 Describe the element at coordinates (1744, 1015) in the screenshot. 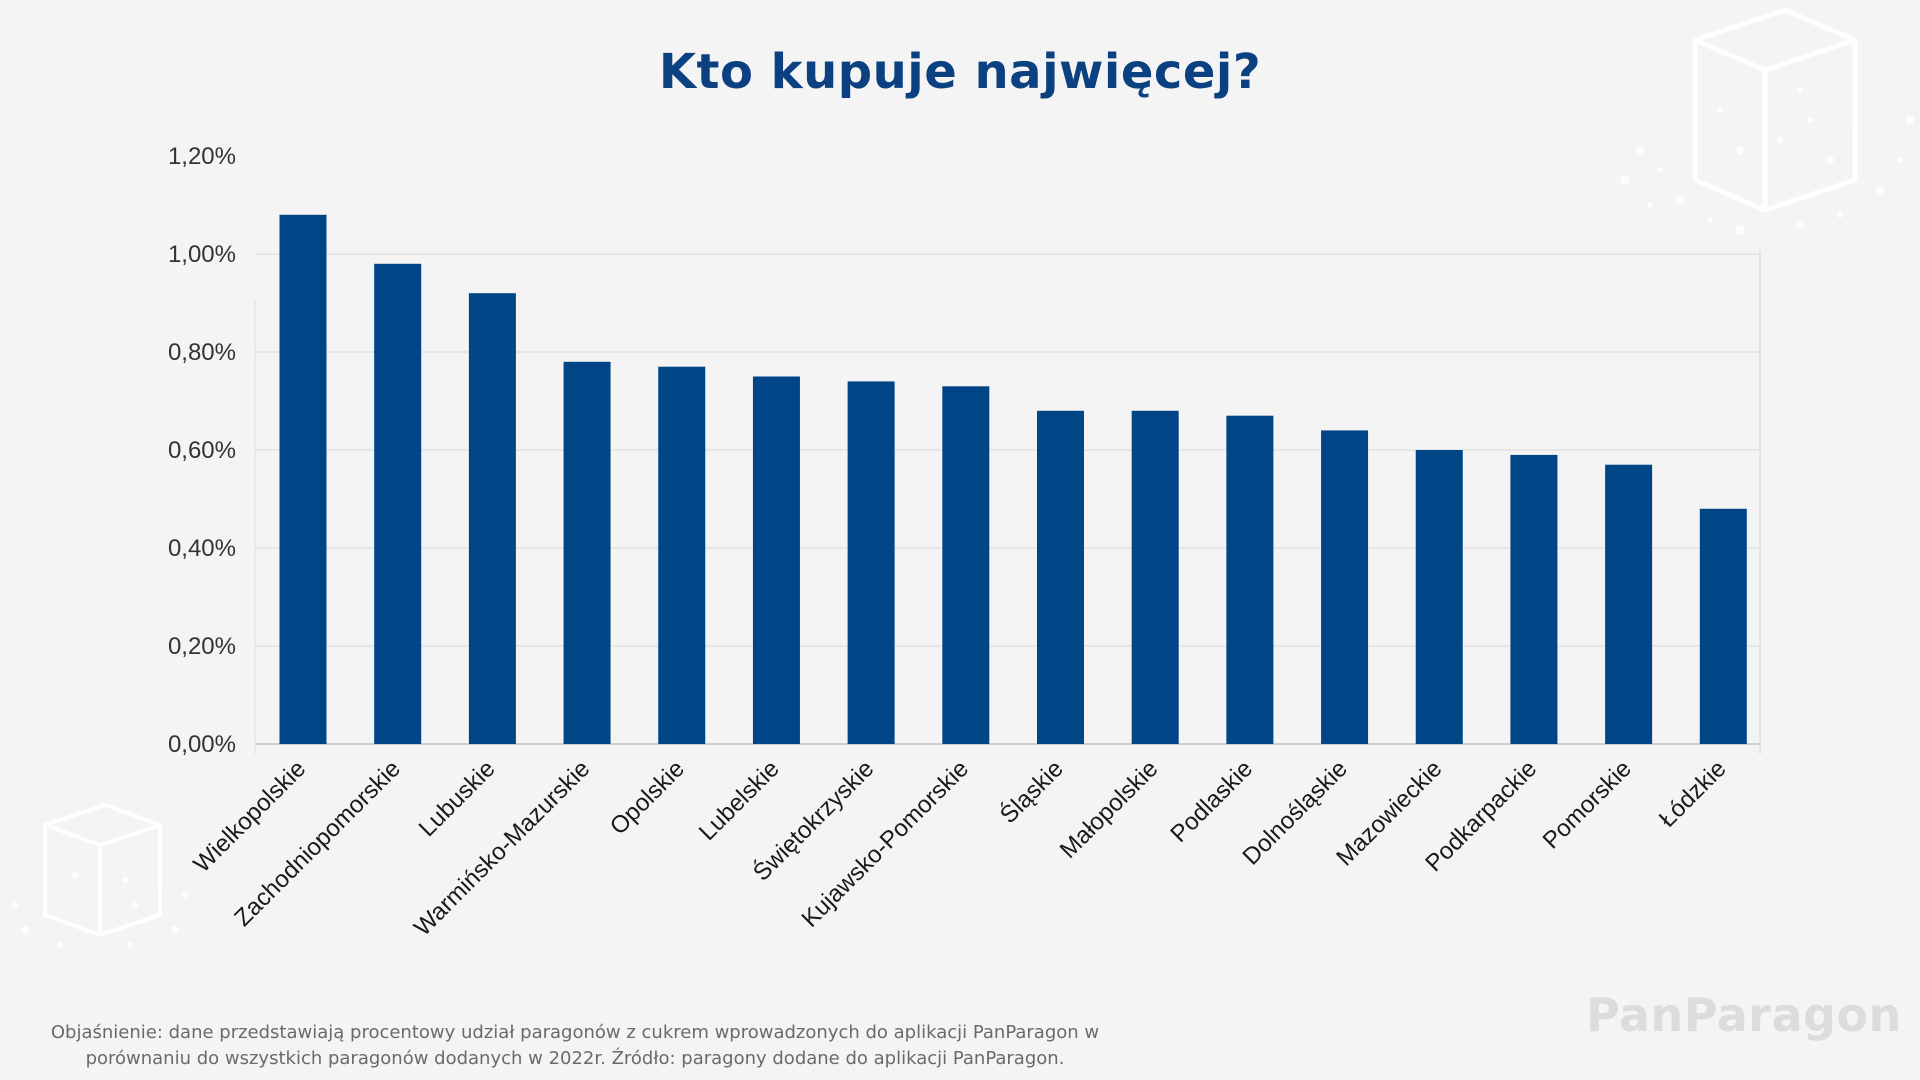

I see `brand-logo: PanParagon` at that location.